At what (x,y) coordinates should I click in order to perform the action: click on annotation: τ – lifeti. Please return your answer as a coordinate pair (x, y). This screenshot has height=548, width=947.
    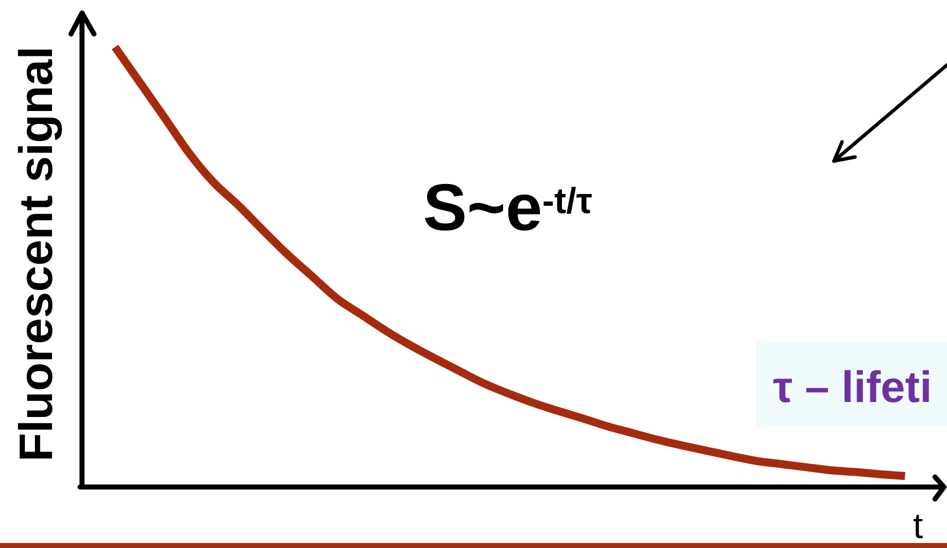
    Looking at the image, I should click on (852, 387).